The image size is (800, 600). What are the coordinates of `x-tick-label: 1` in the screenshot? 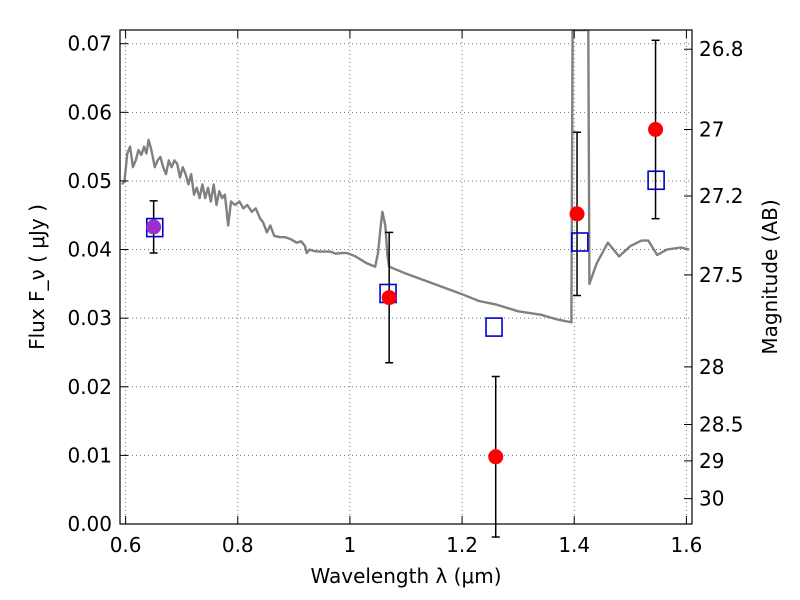 It's located at (350, 545).